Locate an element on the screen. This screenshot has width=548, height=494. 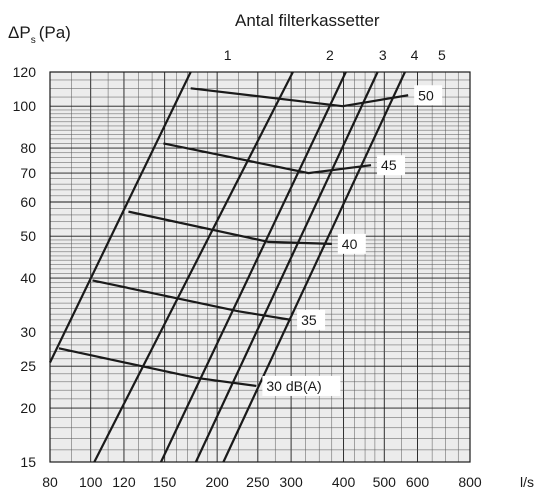
y-tick-label: 70 is located at coordinates (28, 173).